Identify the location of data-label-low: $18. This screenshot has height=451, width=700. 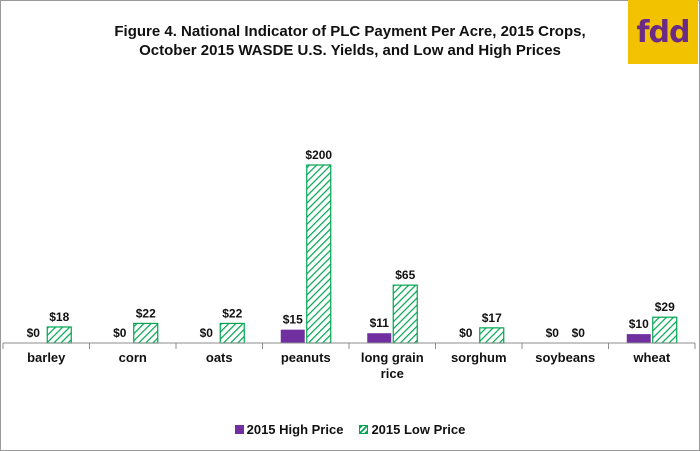
(59, 317).